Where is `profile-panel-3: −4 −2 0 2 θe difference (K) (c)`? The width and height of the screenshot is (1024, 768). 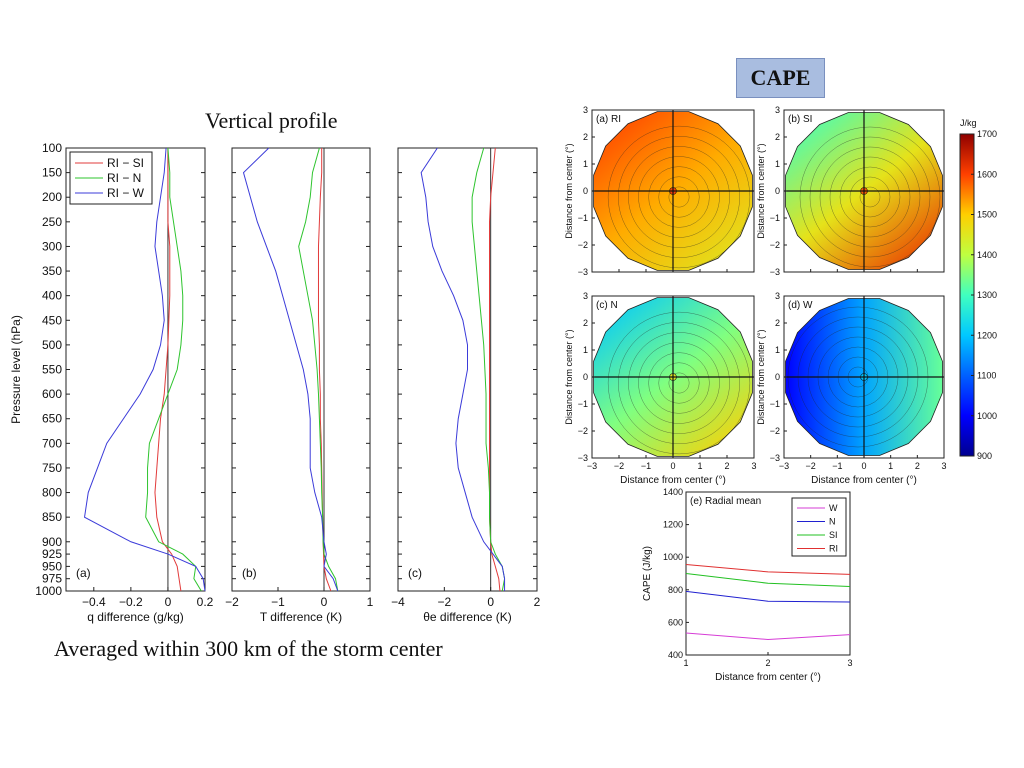 profile-panel-3: −4 −2 0 2 θe difference (K) (c) is located at coordinates (466, 385).